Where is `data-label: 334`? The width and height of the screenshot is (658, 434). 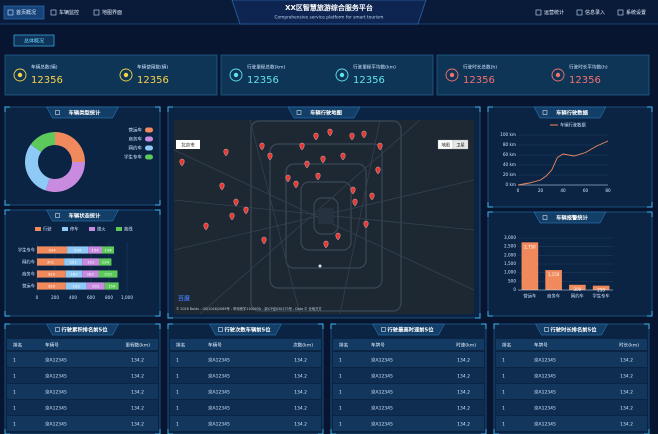 data-label: 334 is located at coordinates (52, 249).